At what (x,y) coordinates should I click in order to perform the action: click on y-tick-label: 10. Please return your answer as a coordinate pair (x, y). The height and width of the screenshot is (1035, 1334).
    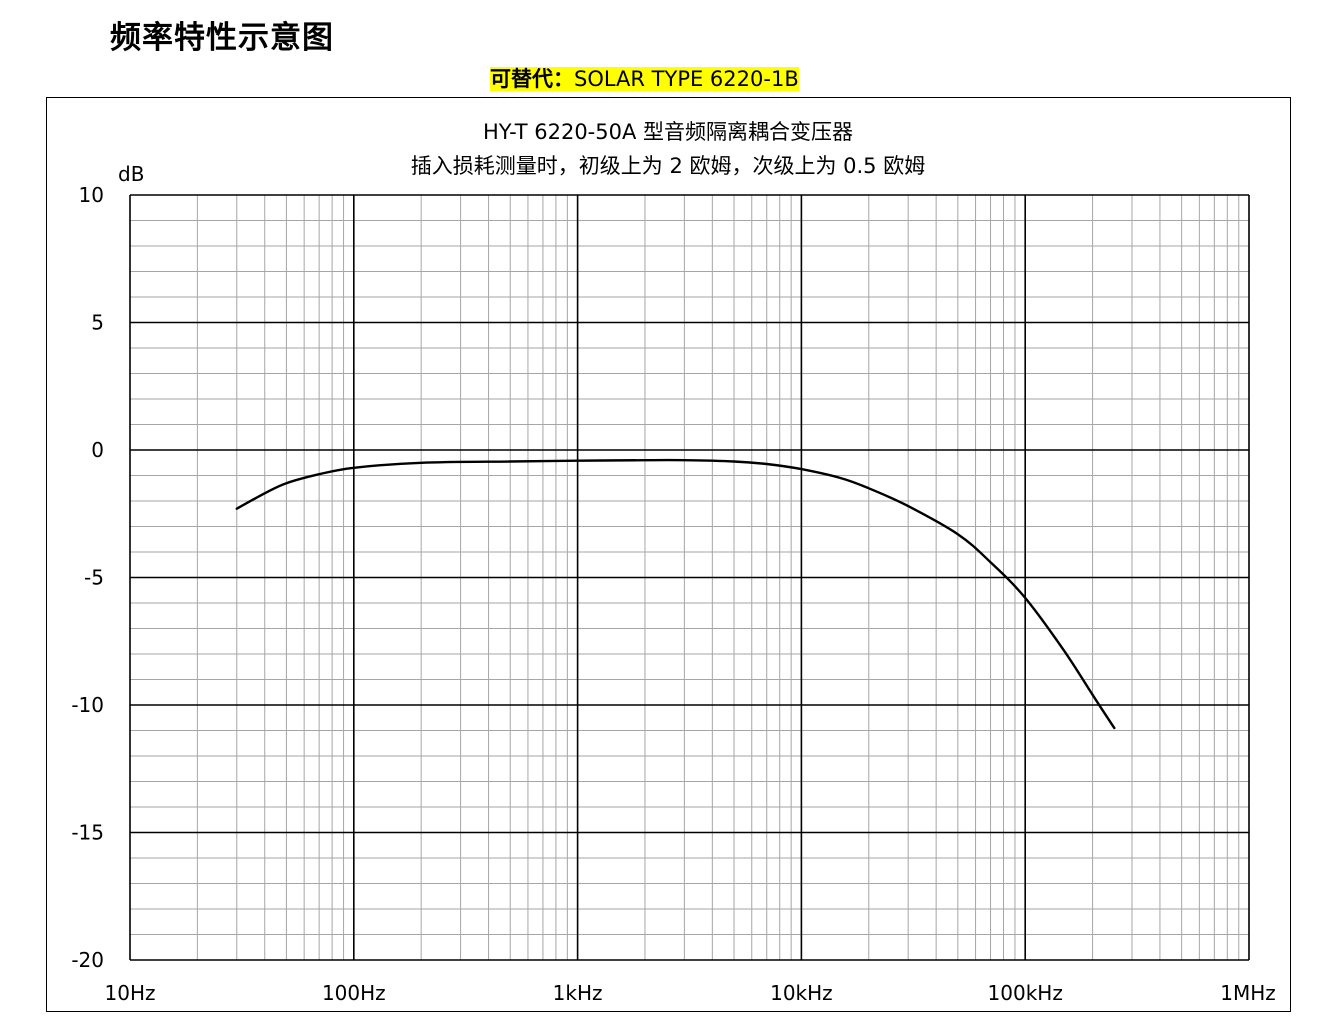
    Looking at the image, I should click on (91, 195).